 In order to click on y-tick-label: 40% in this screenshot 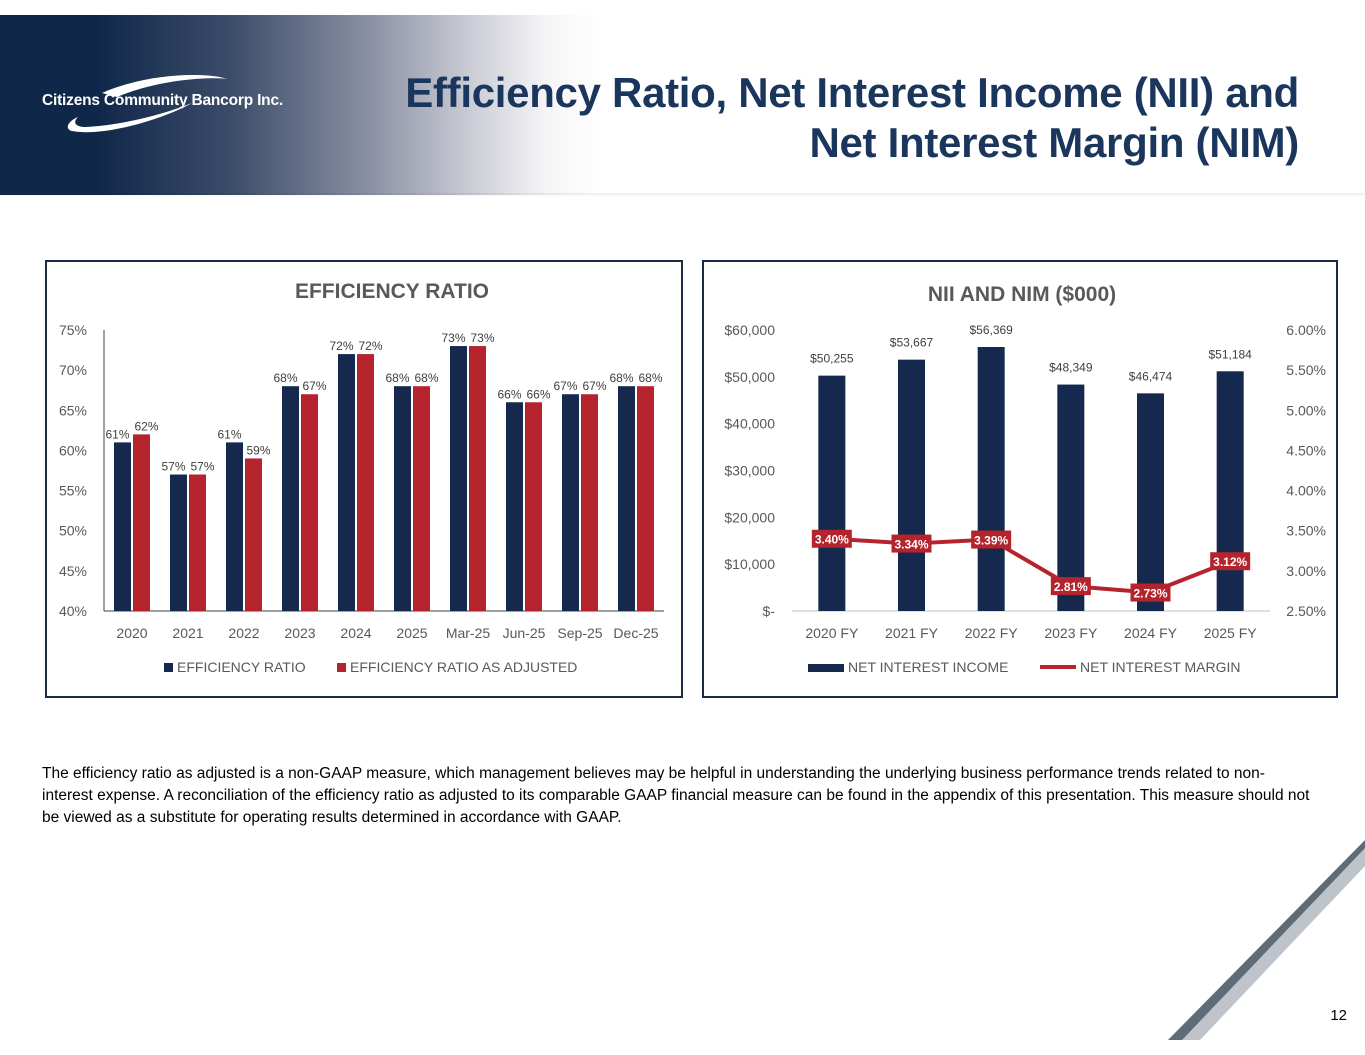, I will do `click(73, 611)`.